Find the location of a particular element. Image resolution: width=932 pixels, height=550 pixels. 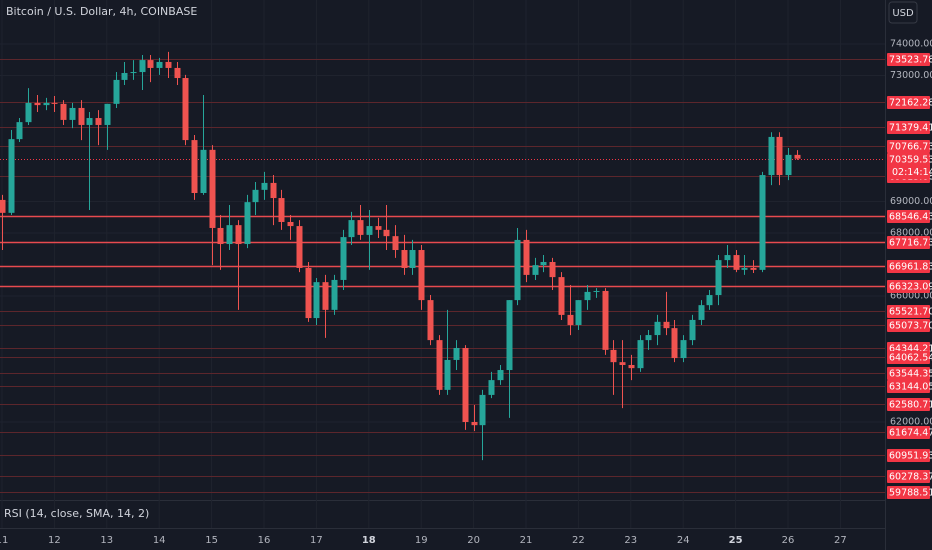

level-label: 59788.51 is located at coordinates (910, 493).